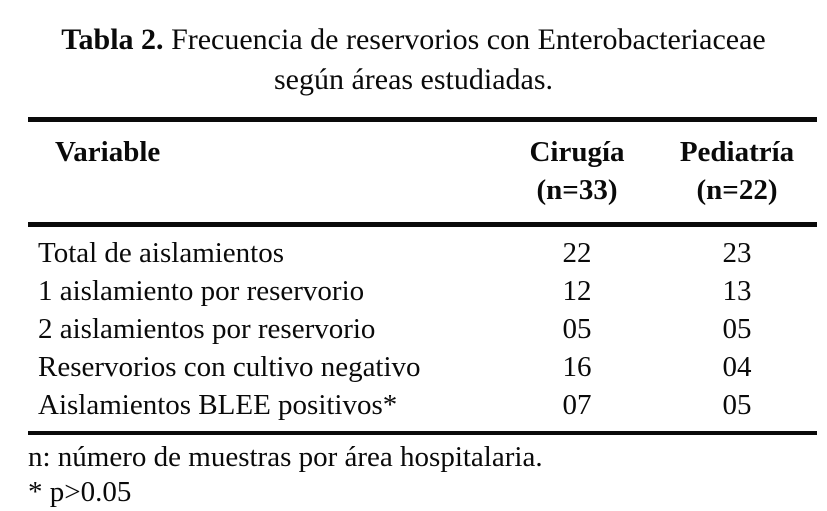  Describe the element at coordinates (422, 249) in the screenshot. I see `table-row: Total de aislamientos 22 23` at that location.